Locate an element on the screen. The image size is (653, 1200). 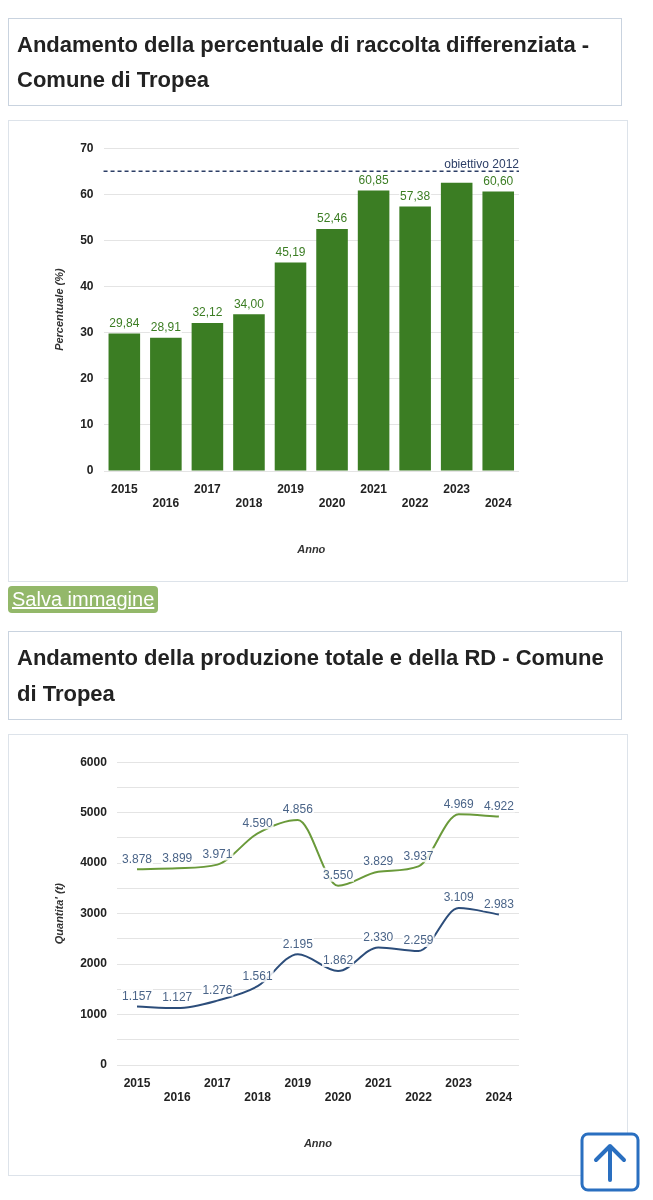
data-label: 1.561 is located at coordinates (257, 975).